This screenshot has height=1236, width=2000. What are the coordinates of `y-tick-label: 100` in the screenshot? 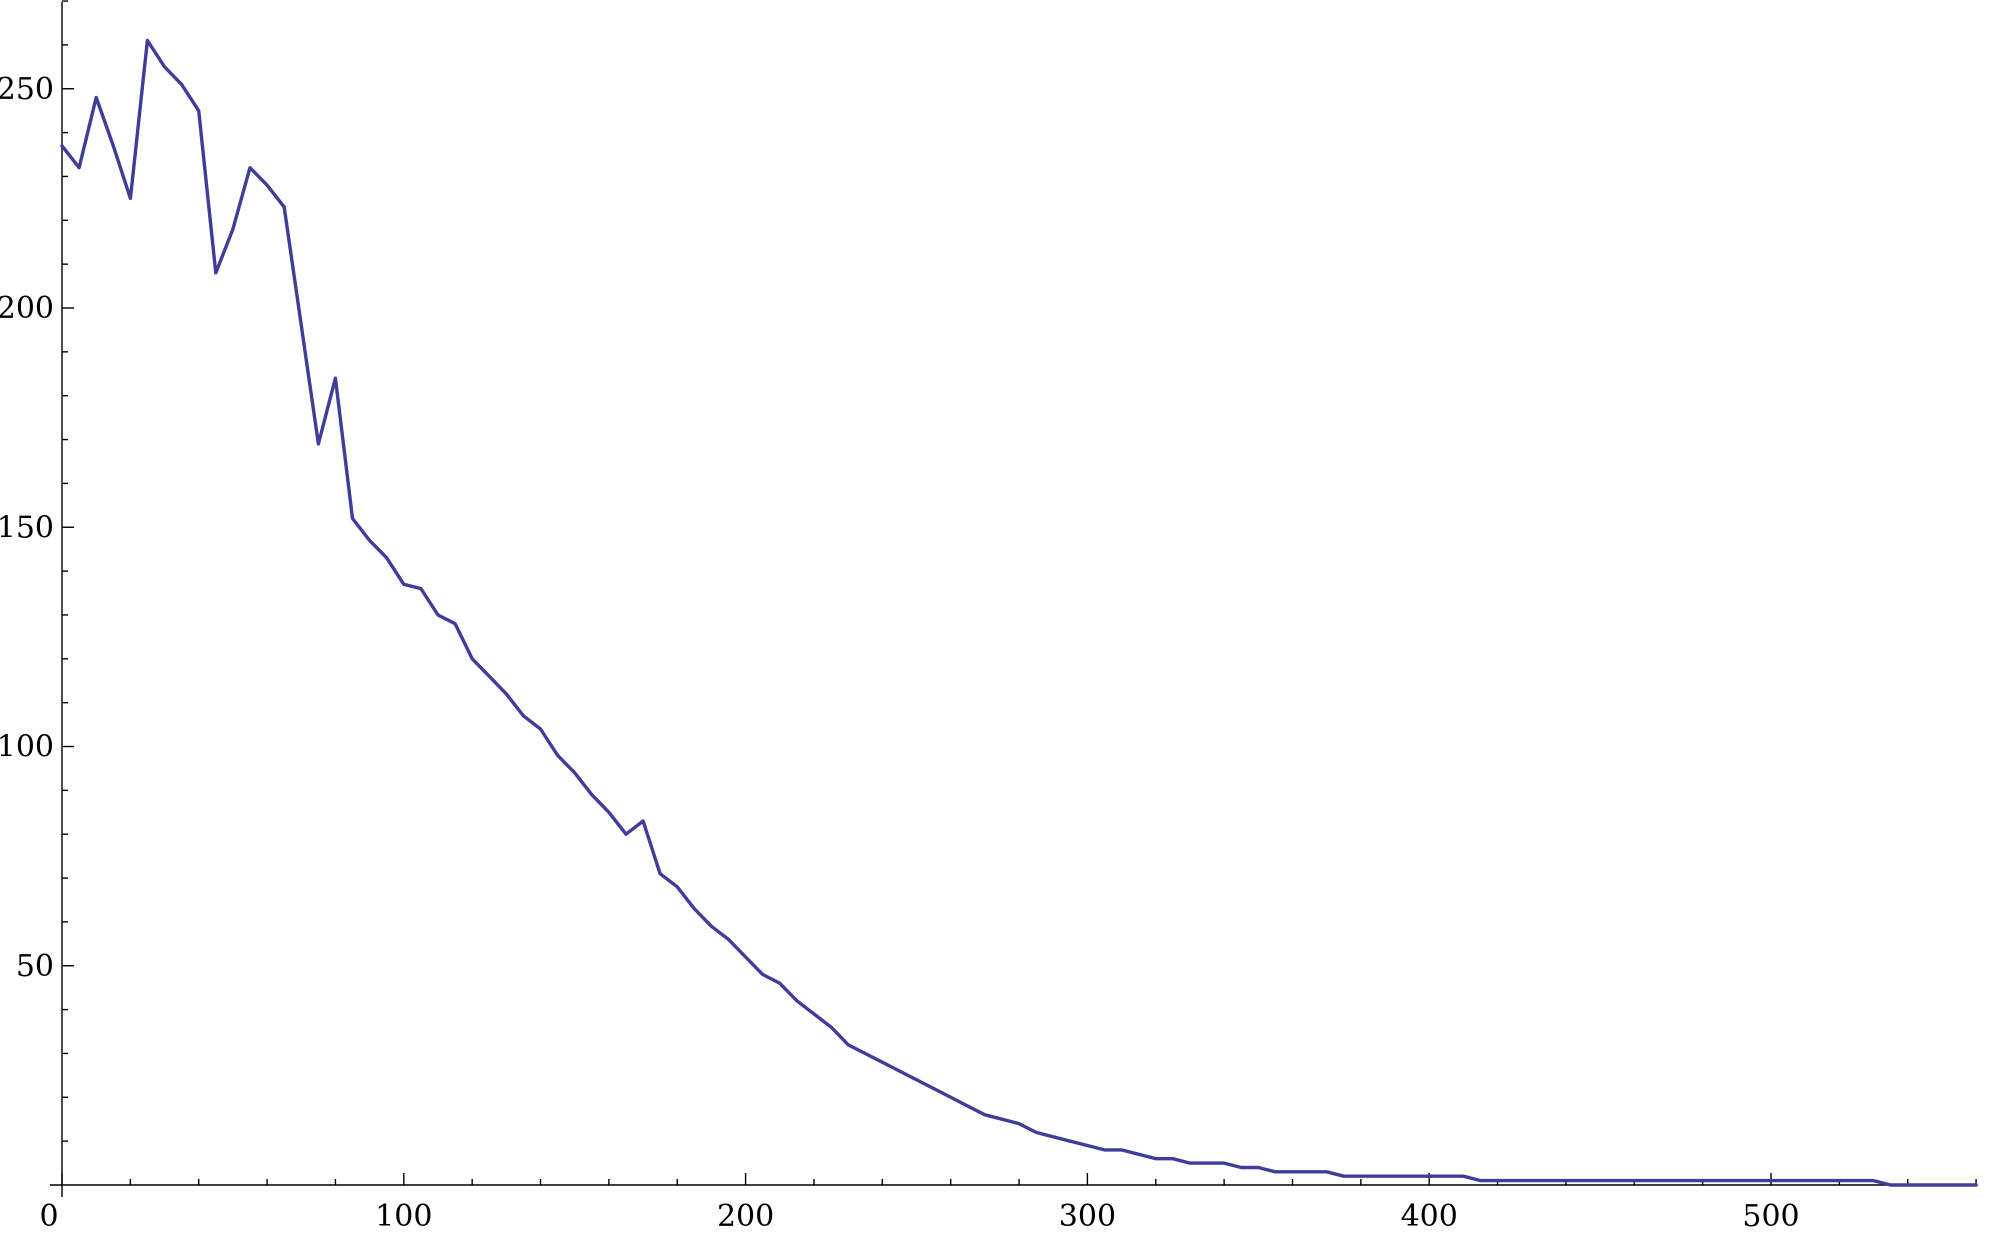 It's located at (27, 747).